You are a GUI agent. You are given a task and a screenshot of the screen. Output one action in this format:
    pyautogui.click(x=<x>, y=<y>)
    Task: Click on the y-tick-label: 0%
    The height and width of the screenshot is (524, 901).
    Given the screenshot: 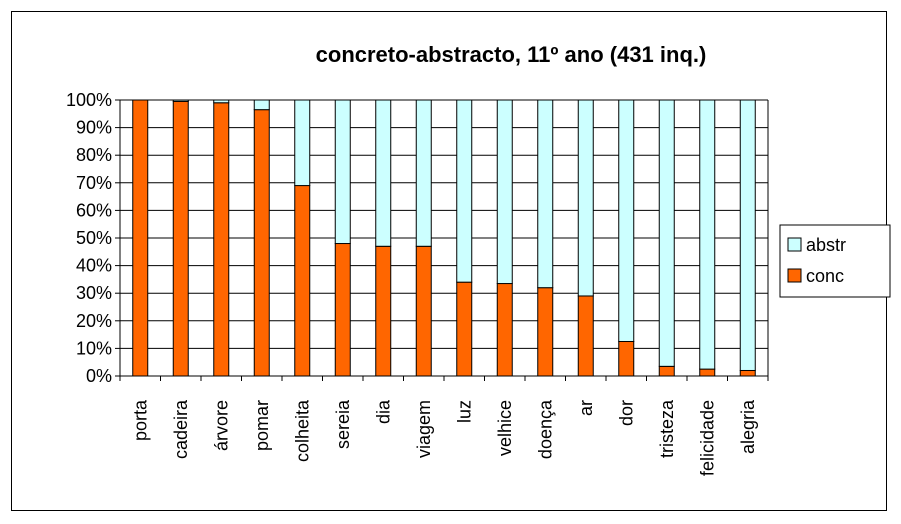 What is the action you would take?
    pyautogui.click(x=99, y=376)
    